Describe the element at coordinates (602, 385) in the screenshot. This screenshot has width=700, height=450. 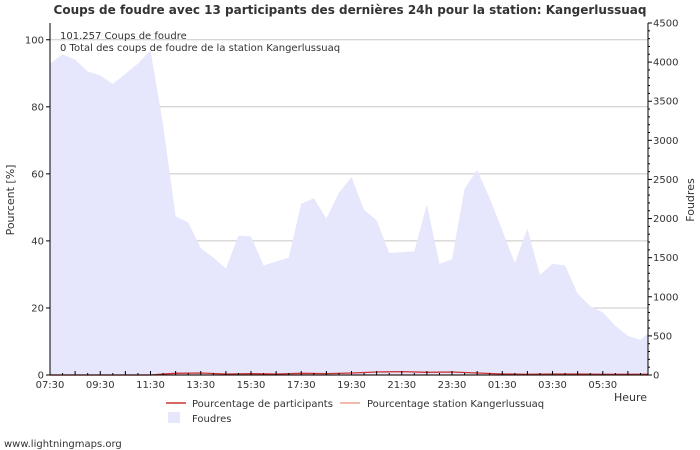
I see `x-tick-label: 05:30` at that location.